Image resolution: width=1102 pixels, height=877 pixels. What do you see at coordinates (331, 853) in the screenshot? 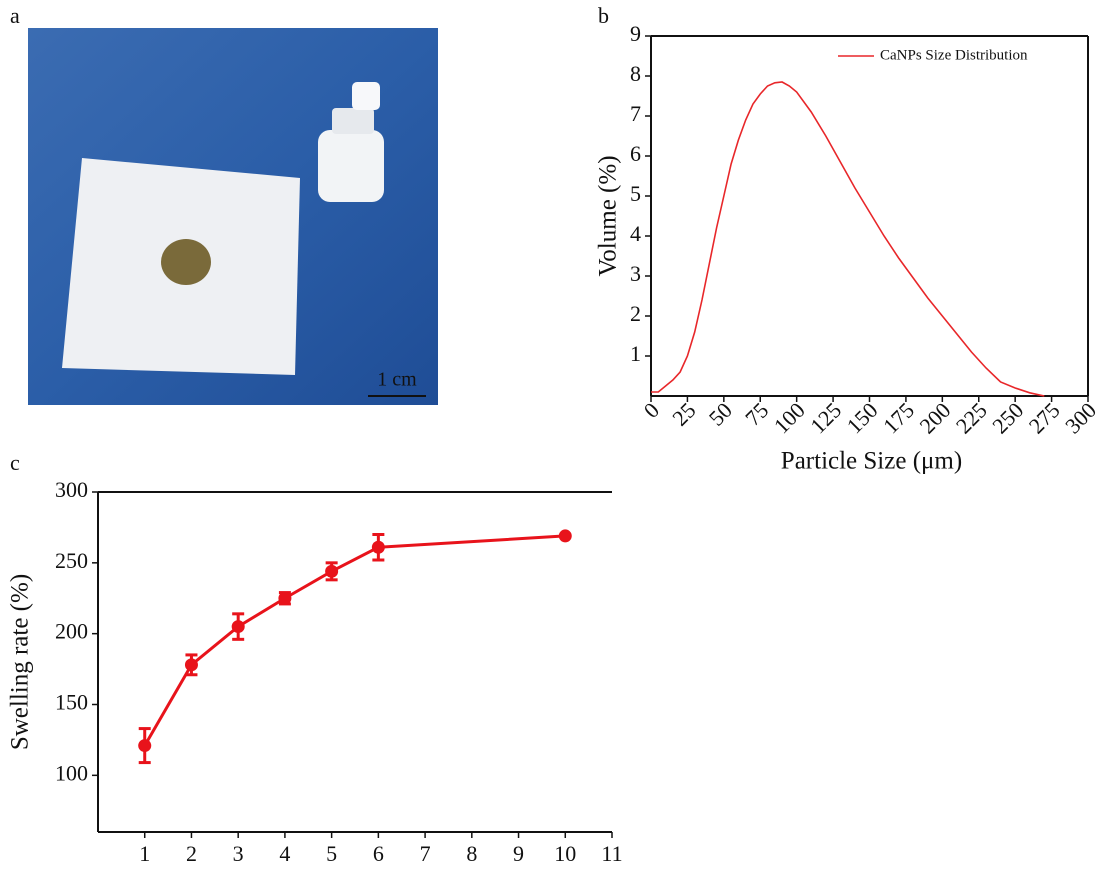
I see `x-tick-label: 5` at bounding box center [331, 853].